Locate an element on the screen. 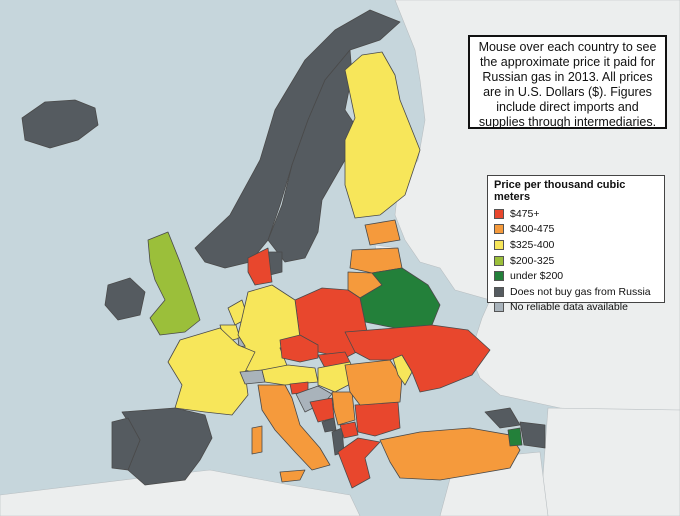  legend-label: $475+ is located at coordinates (525, 213).